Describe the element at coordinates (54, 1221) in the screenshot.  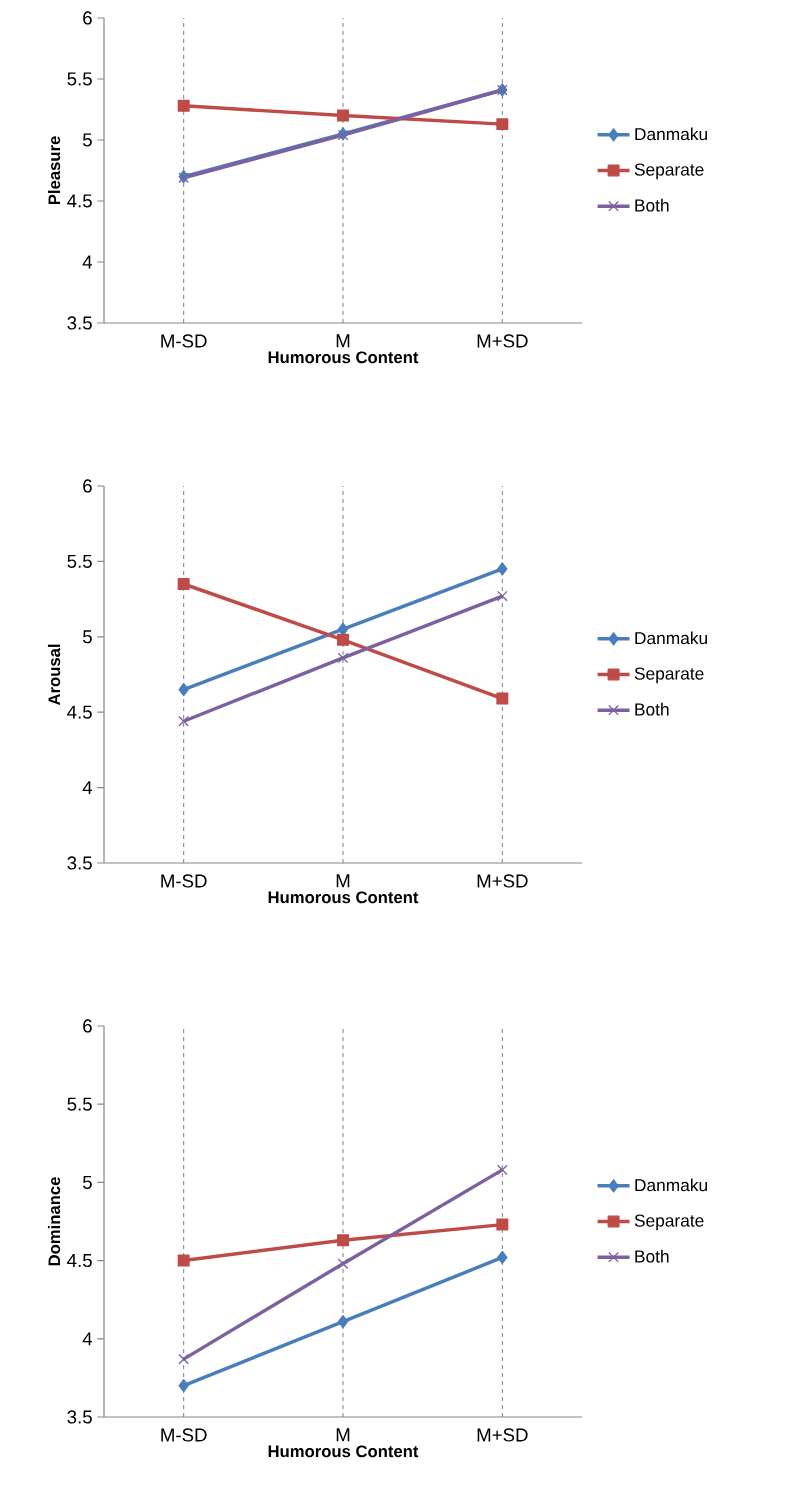
I see `y-axis-title: Dominance` at that location.